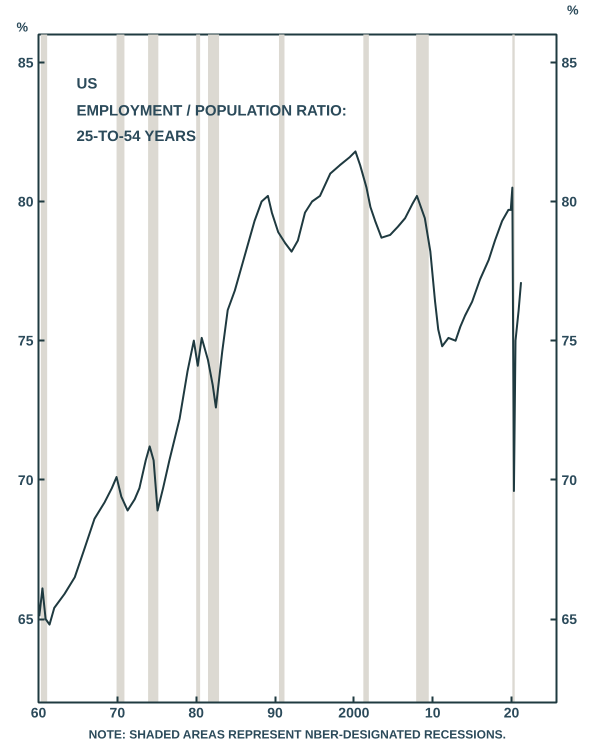 This screenshot has width=590, height=746. Describe the element at coordinates (26, 480) in the screenshot. I see `y-tick-label: 70` at that location.